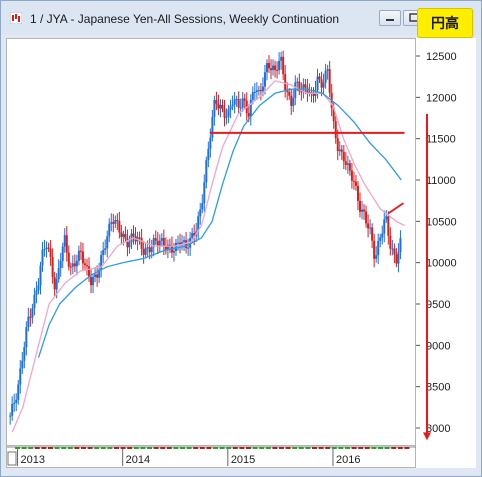 This screenshot has height=477, width=482. Describe the element at coordinates (441, 264) in the screenshot. I see `price-tick-label: 10000` at that location.